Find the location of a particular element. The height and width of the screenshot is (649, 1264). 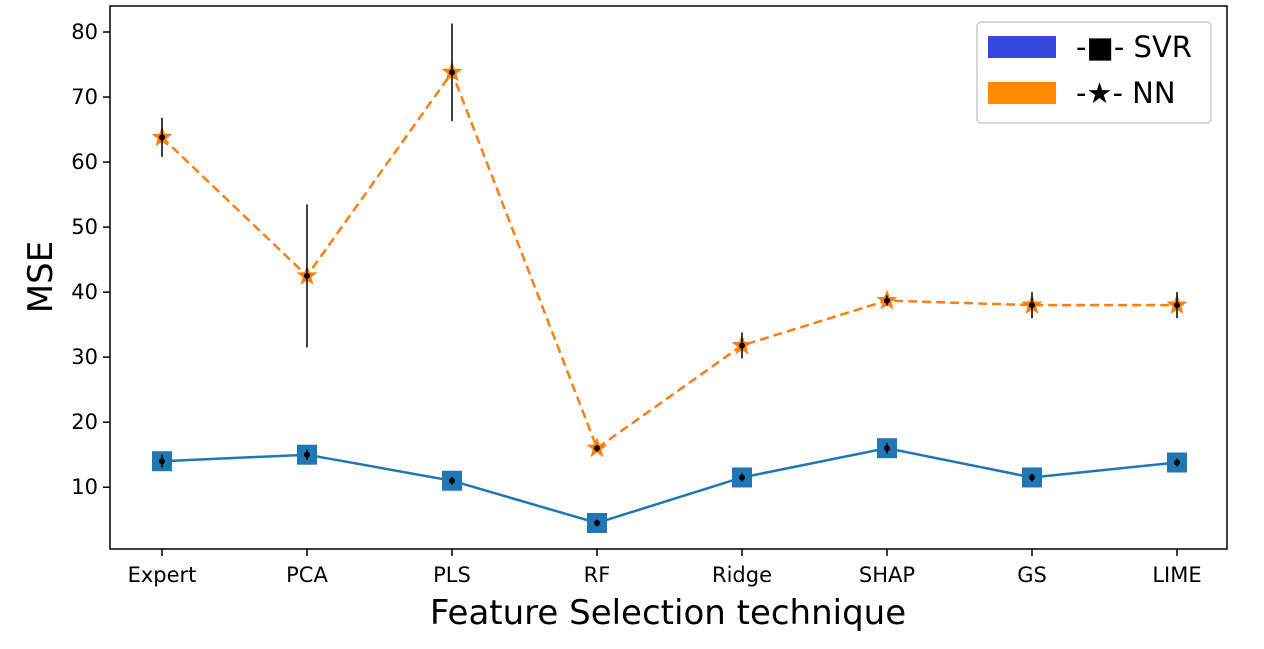

y-tick-label: 20 is located at coordinates (84, 422).